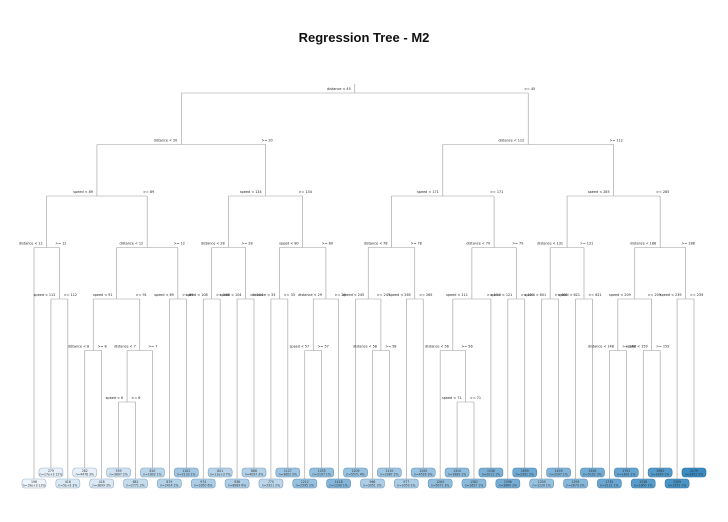  Describe the element at coordinates (496, 192) in the screenshot. I see `split-no-label: >= 171` at that location.